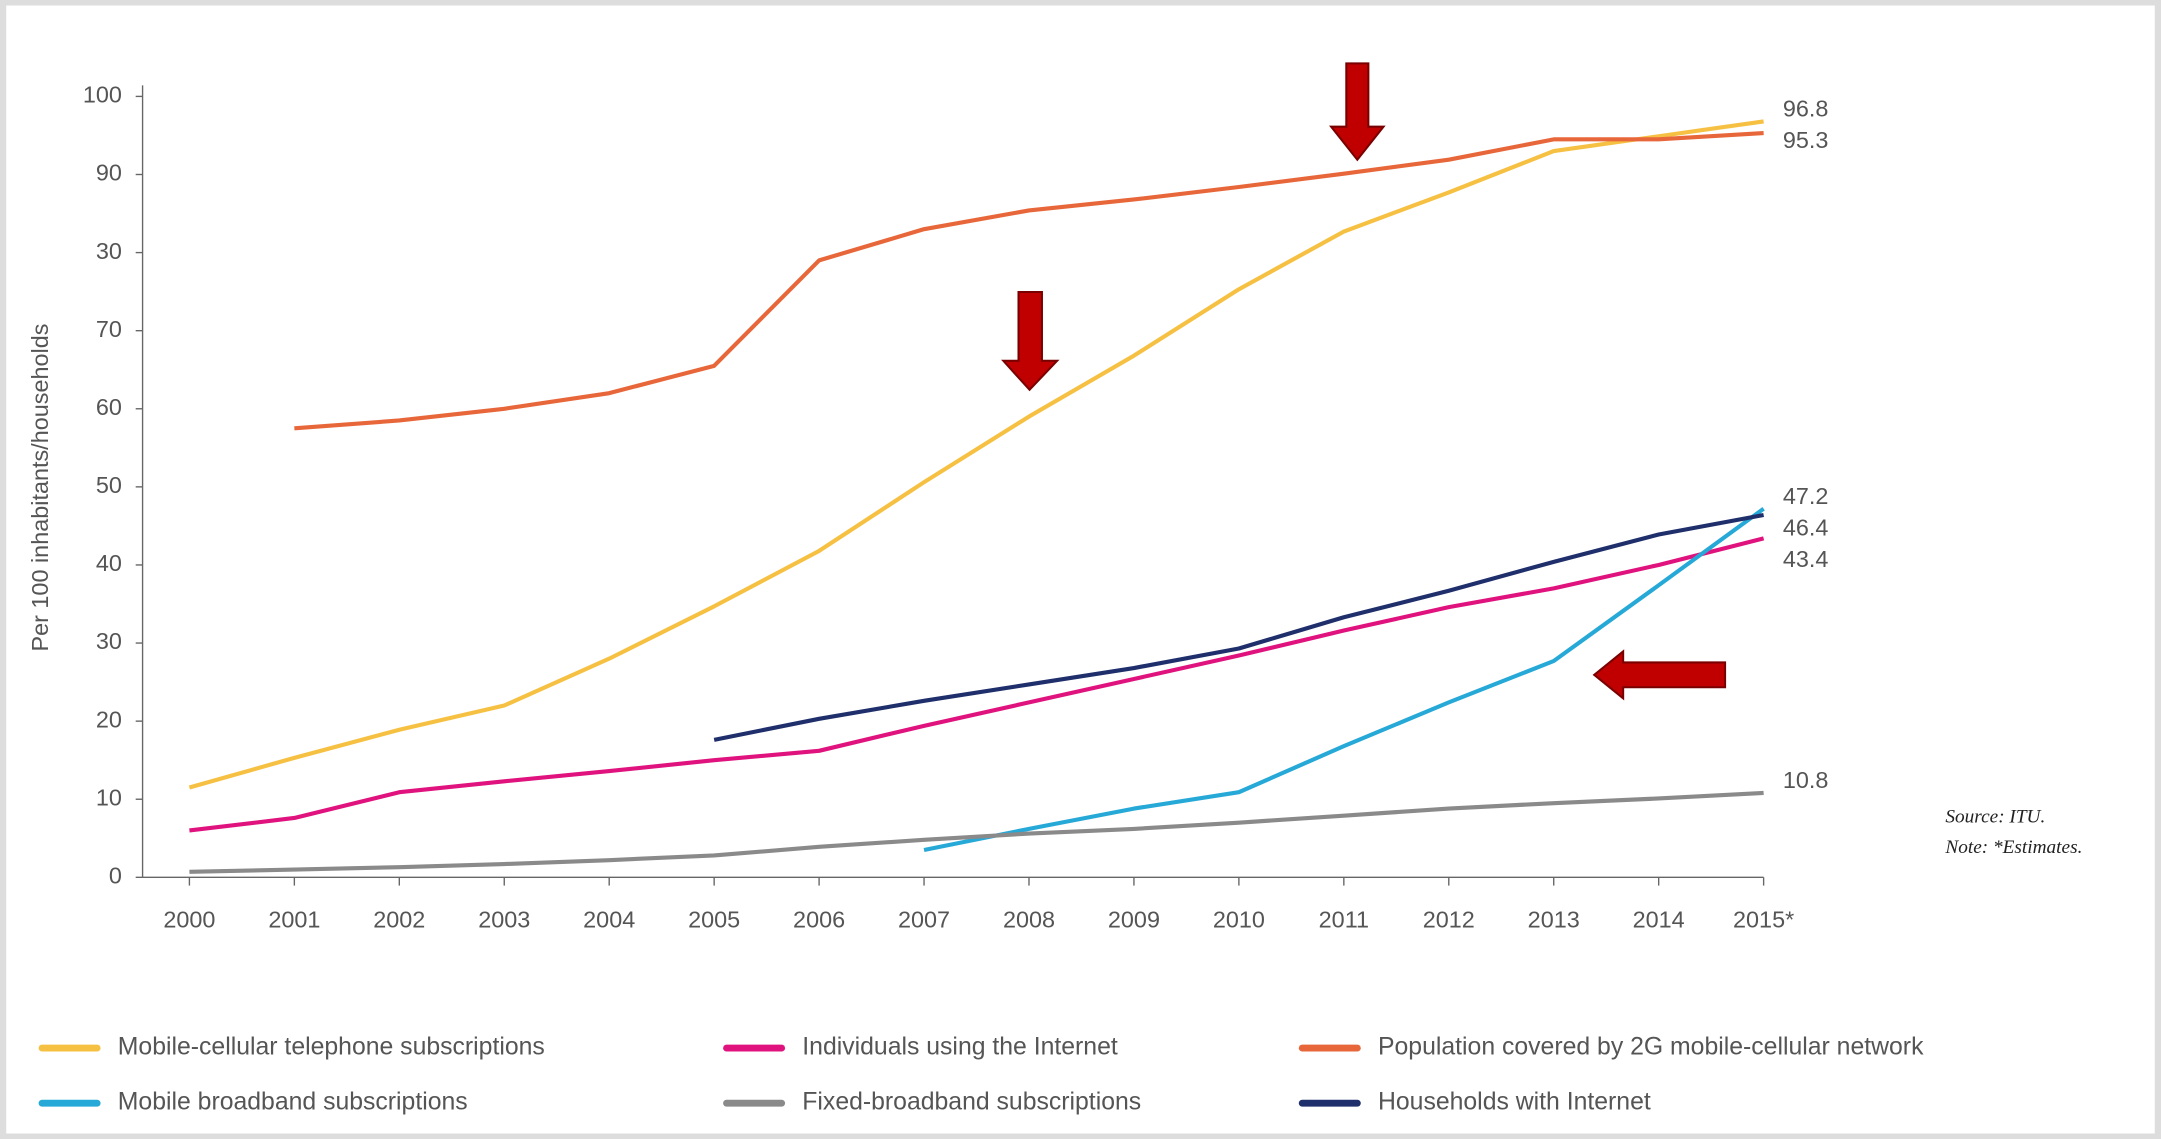 This screenshot has height=1139, width=2161. I want to click on value-label: 96.8, so click(1806, 109).